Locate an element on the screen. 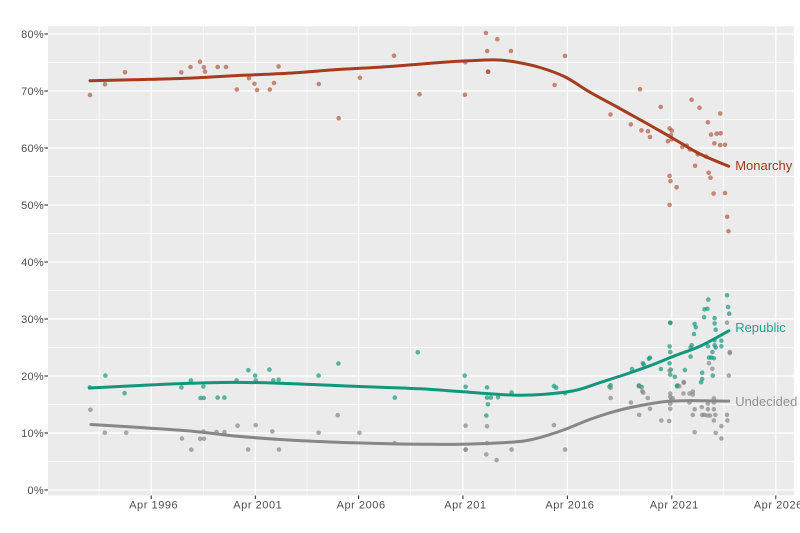  svg-text: 20% is located at coordinates (32, 377).